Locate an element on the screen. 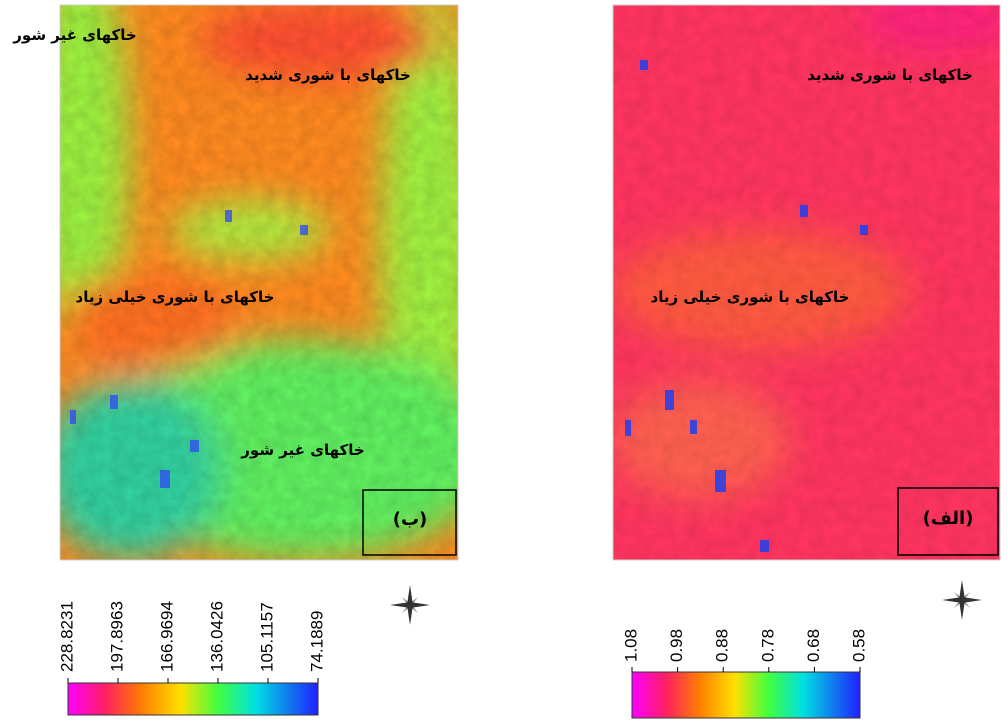 The height and width of the screenshot is (720, 1007). colorbar-tick-label: 0.68 is located at coordinates (813, 645).